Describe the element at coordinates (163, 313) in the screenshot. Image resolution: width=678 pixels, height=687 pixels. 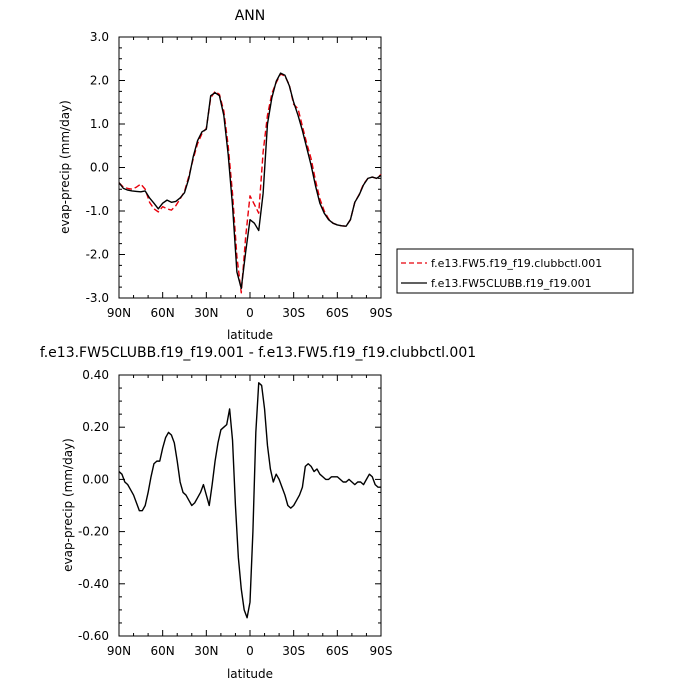
I see `top-xtick-label: 60N` at that location.